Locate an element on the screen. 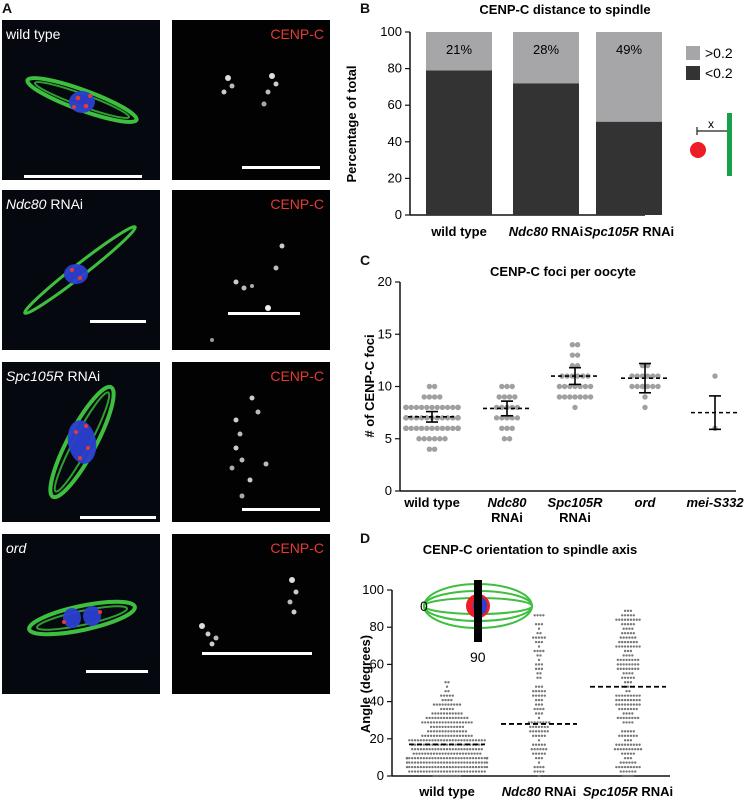  merge-image-spc105r: Spc105R RNAi is located at coordinates (81, 442).